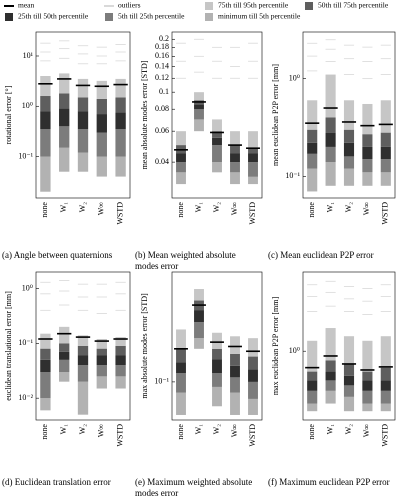 The height and width of the screenshot is (500, 399). Describe the element at coordinates (144, 114) in the screenshot. I see `y-axis-title: mean absolute modes error [STD]` at that location.